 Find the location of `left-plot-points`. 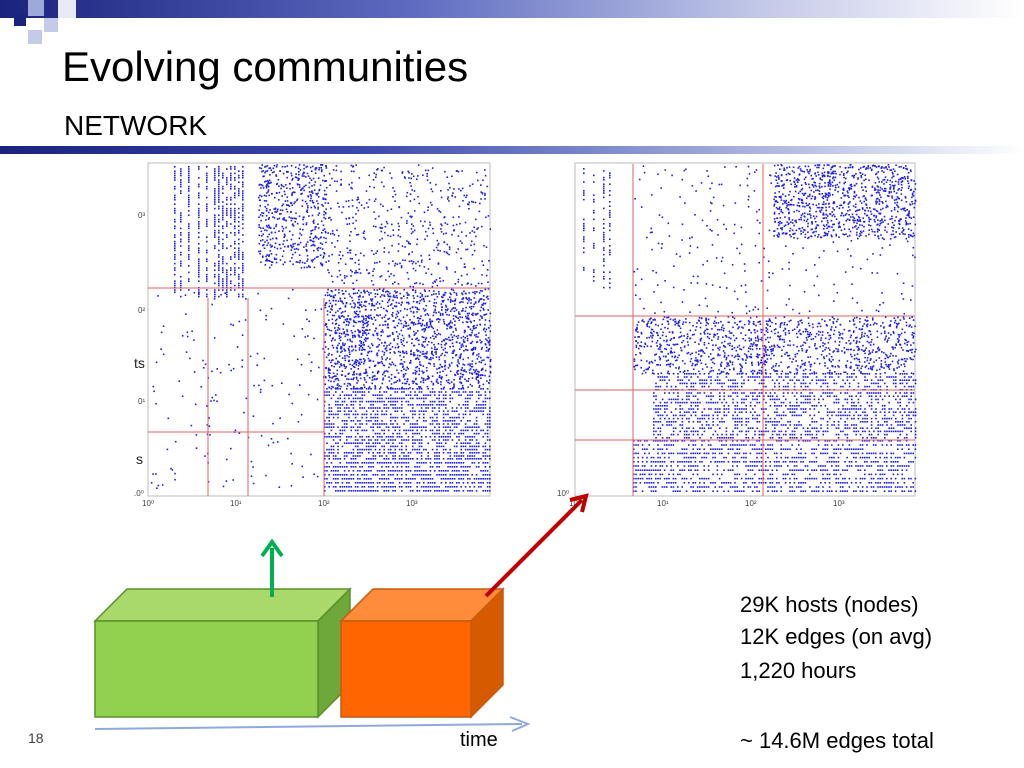

left-plot-points is located at coordinates (321, 328).